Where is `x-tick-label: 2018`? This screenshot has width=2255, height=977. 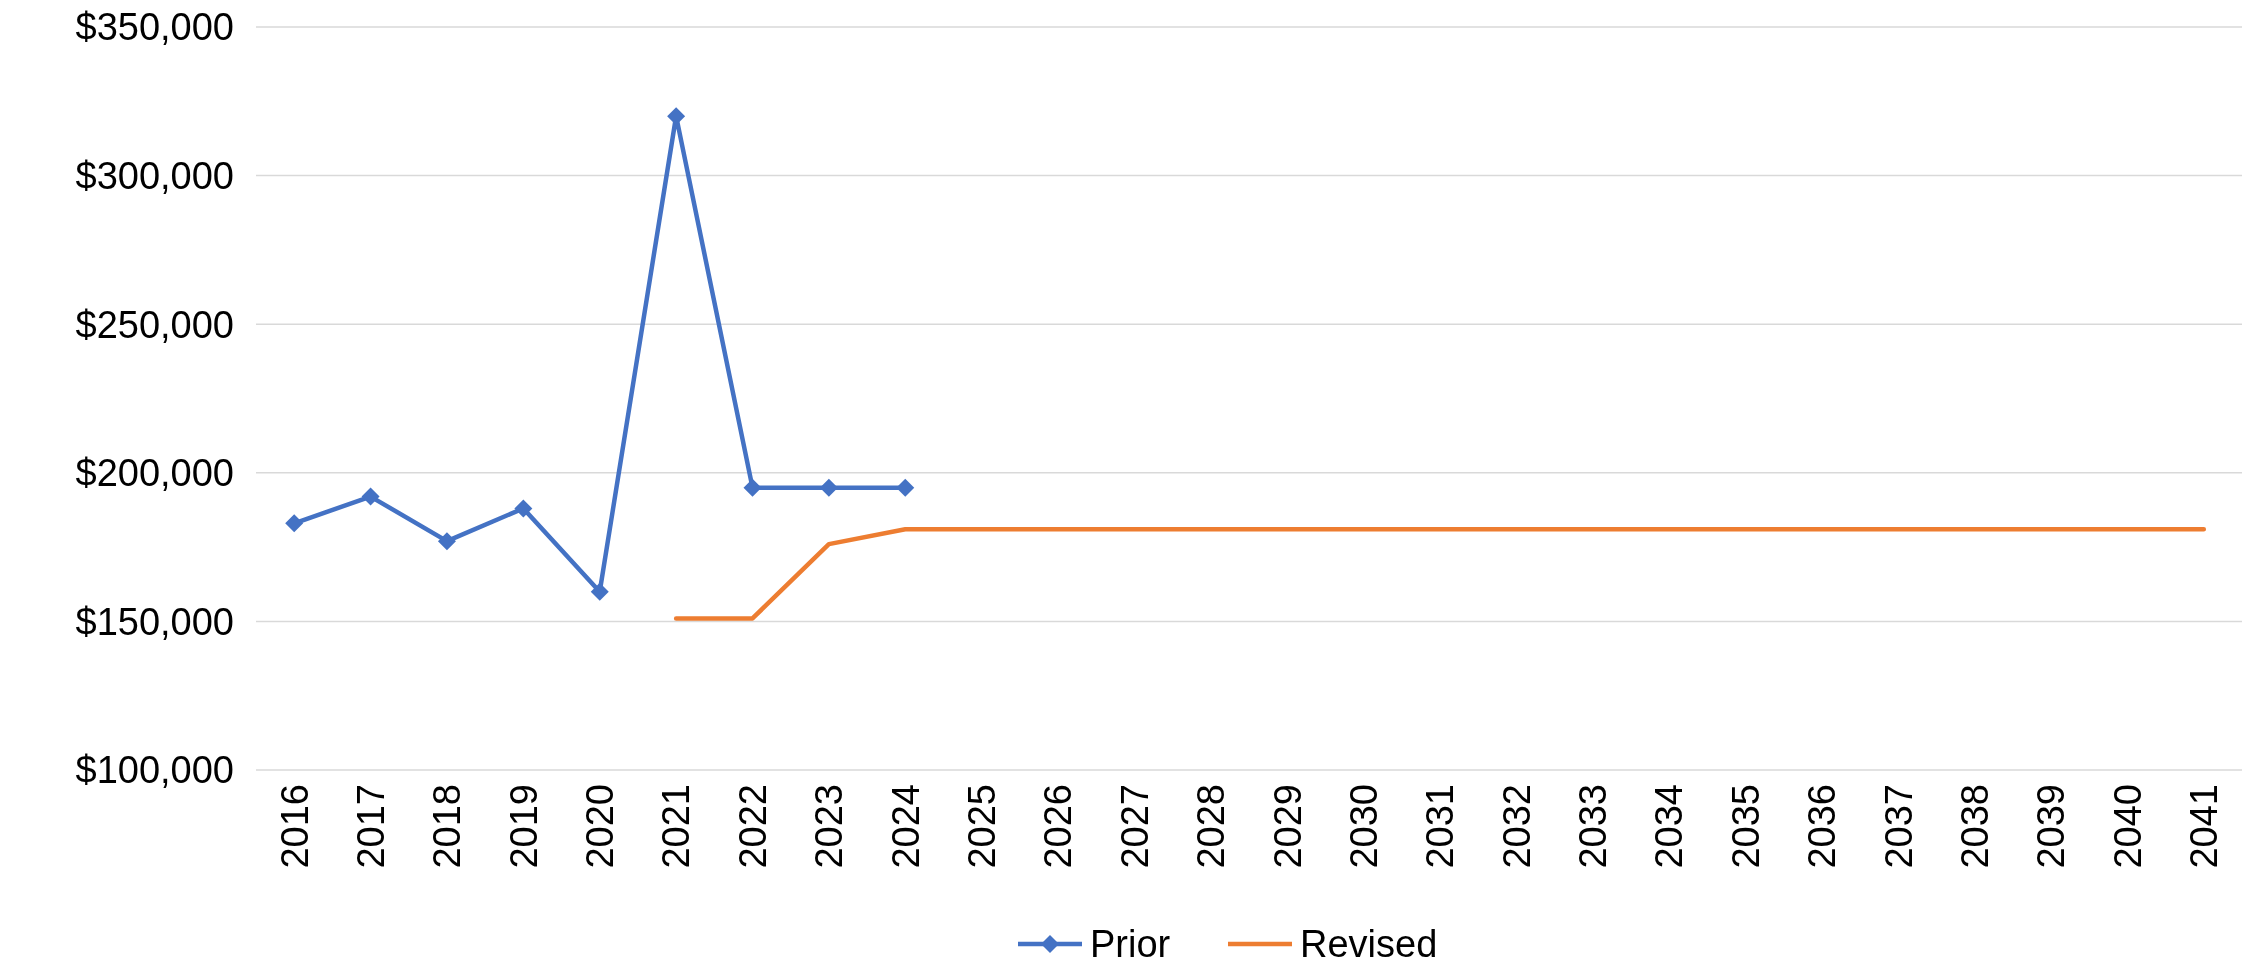 x-tick-label: 2018 is located at coordinates (447, 826).